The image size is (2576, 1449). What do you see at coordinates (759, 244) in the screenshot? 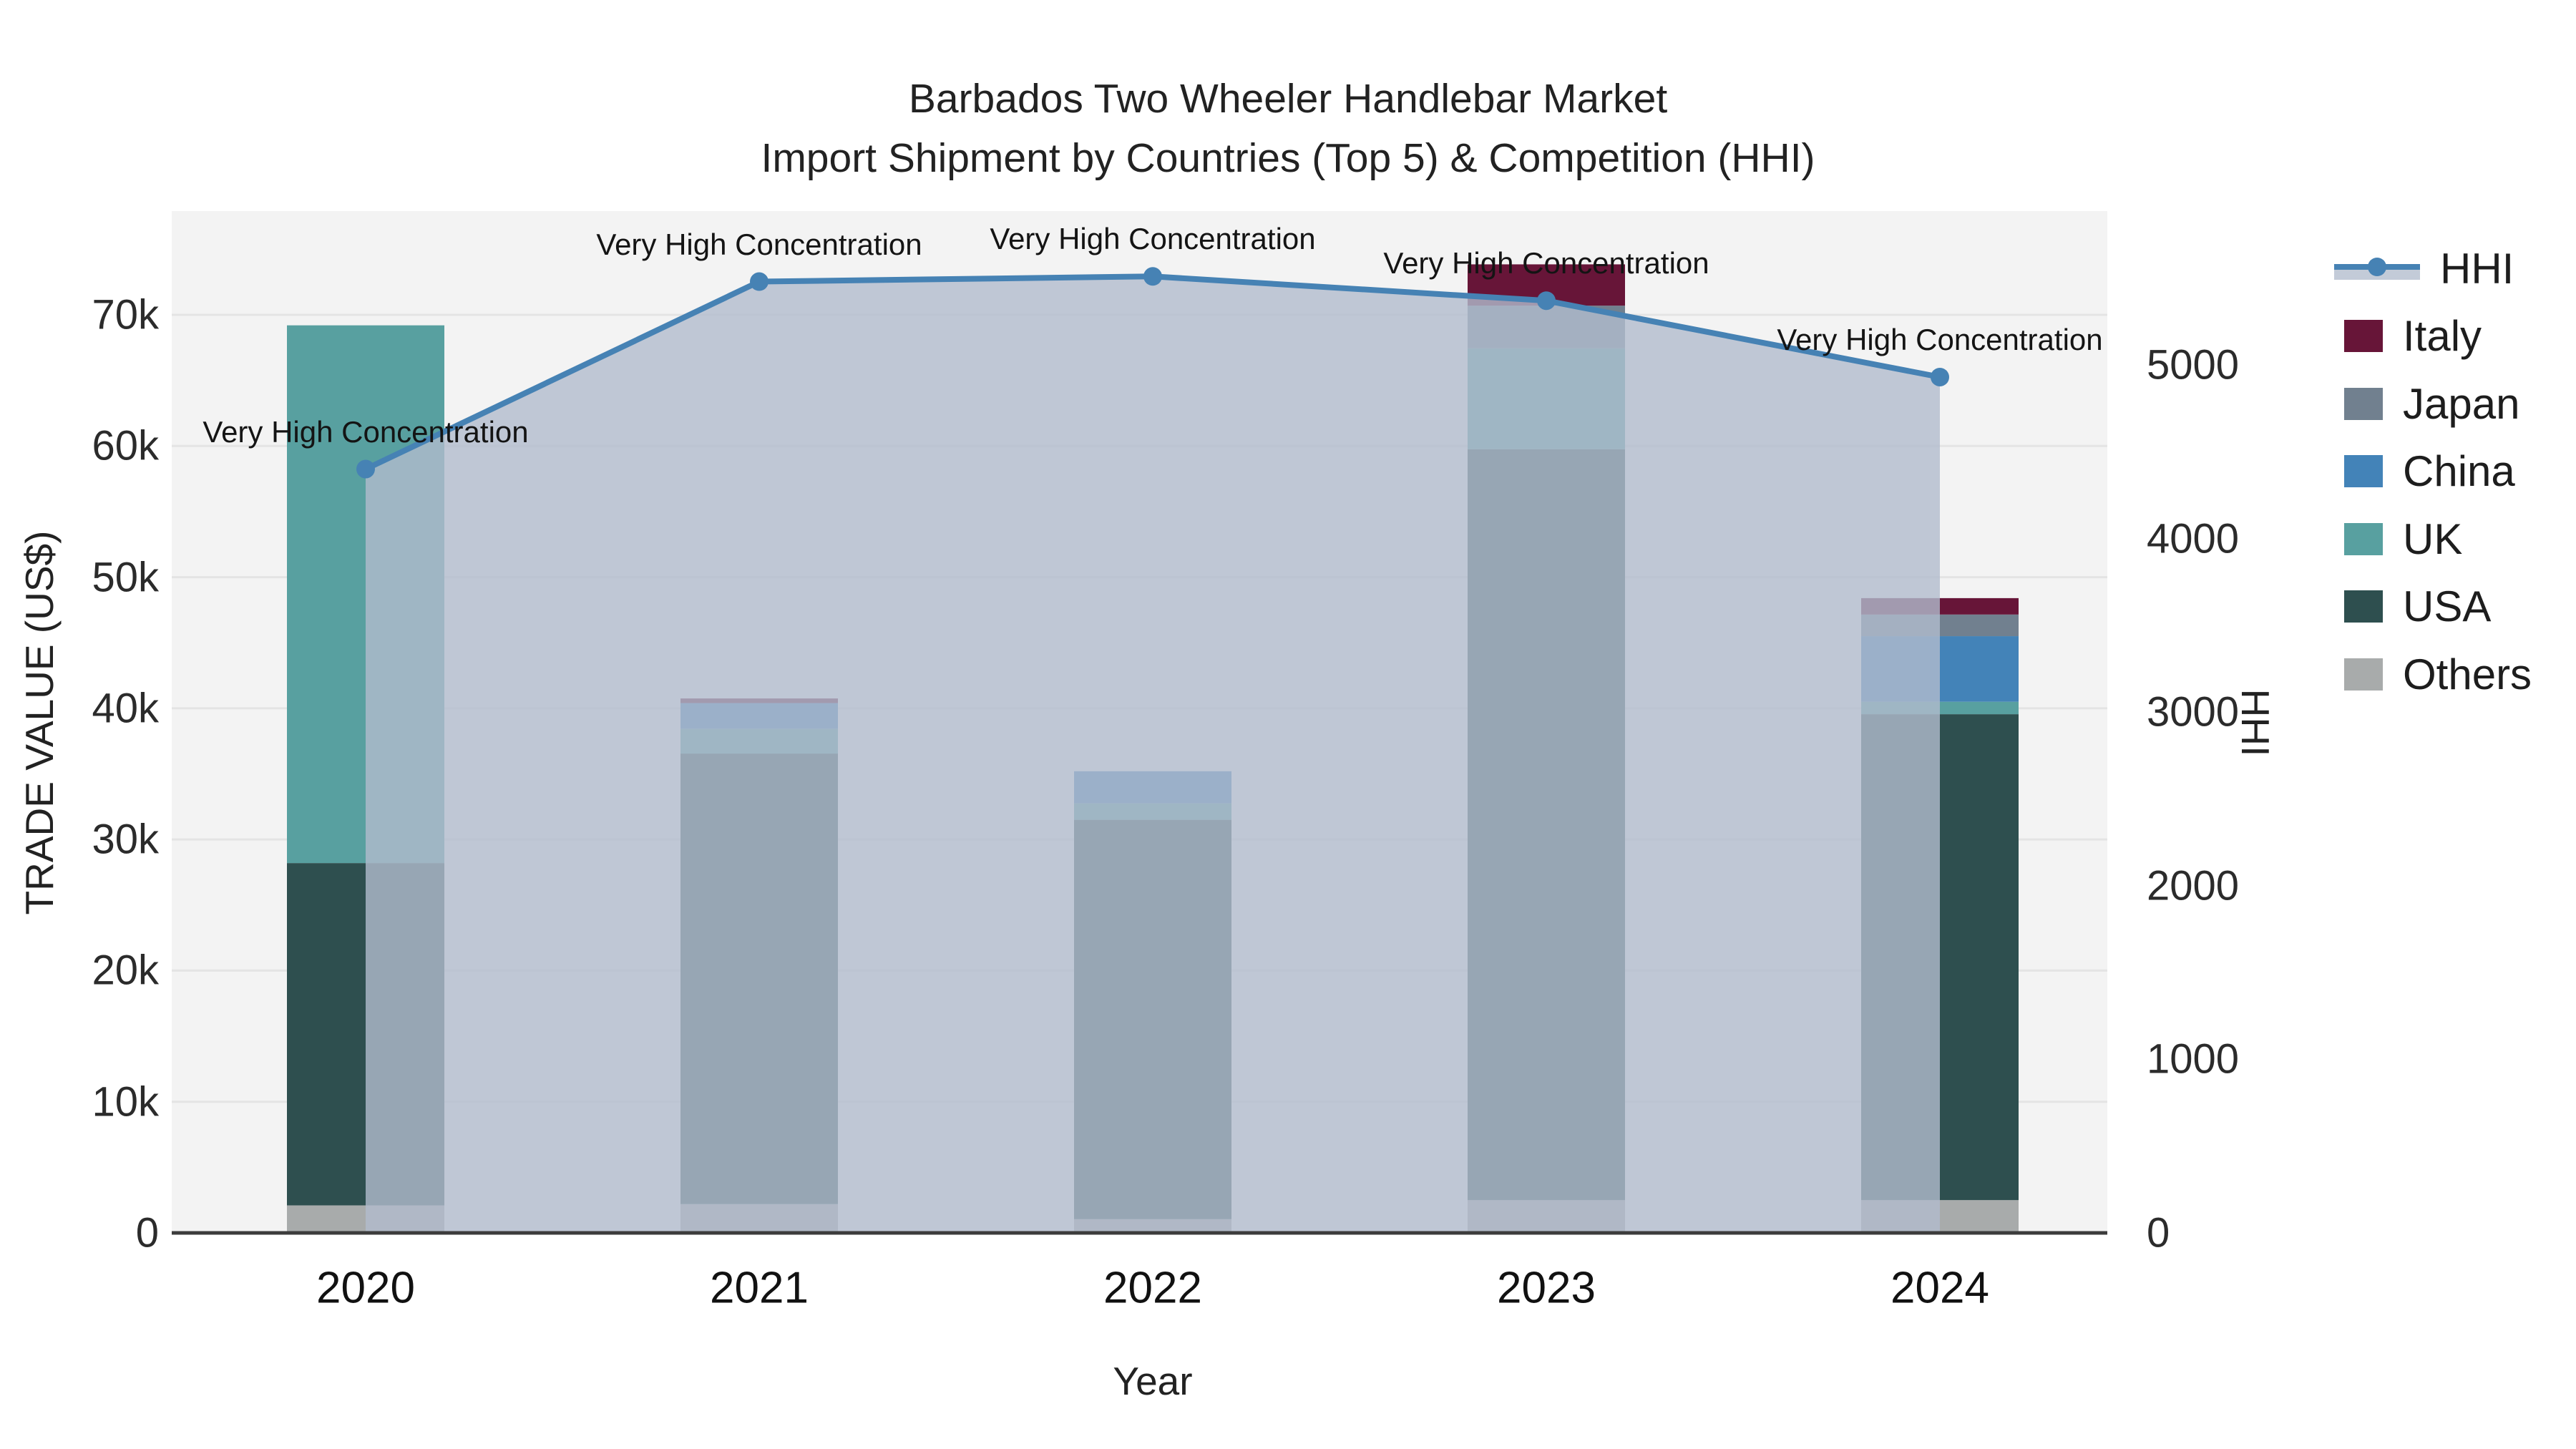
I see `annotation-2021: Very High Concentration` at bounding box center [759, 244].